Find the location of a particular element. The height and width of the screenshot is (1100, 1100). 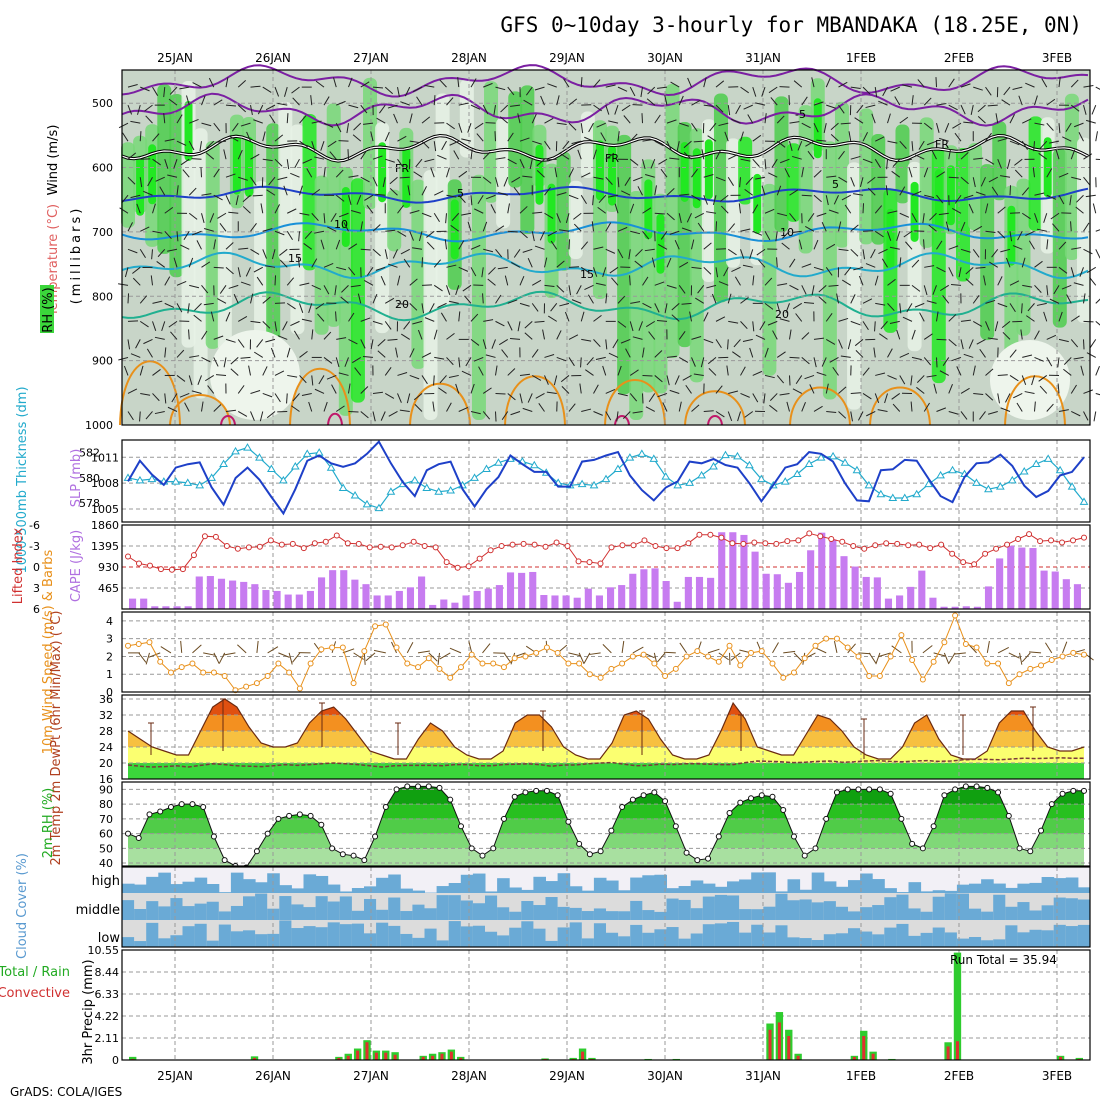

temp-band is located at coordinates (606, 771).